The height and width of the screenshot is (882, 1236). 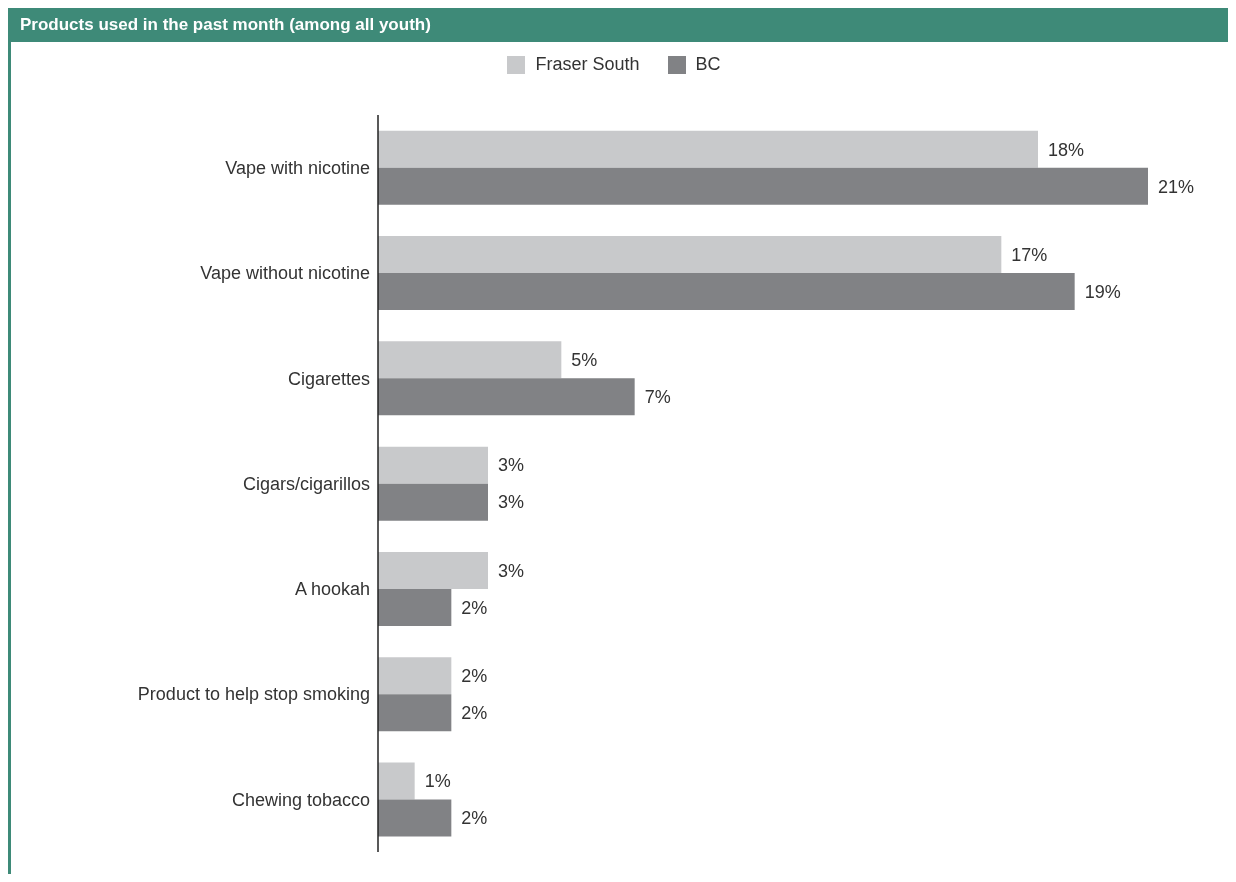 I want to click on data-label: 1%, so click(x=437, y=781).